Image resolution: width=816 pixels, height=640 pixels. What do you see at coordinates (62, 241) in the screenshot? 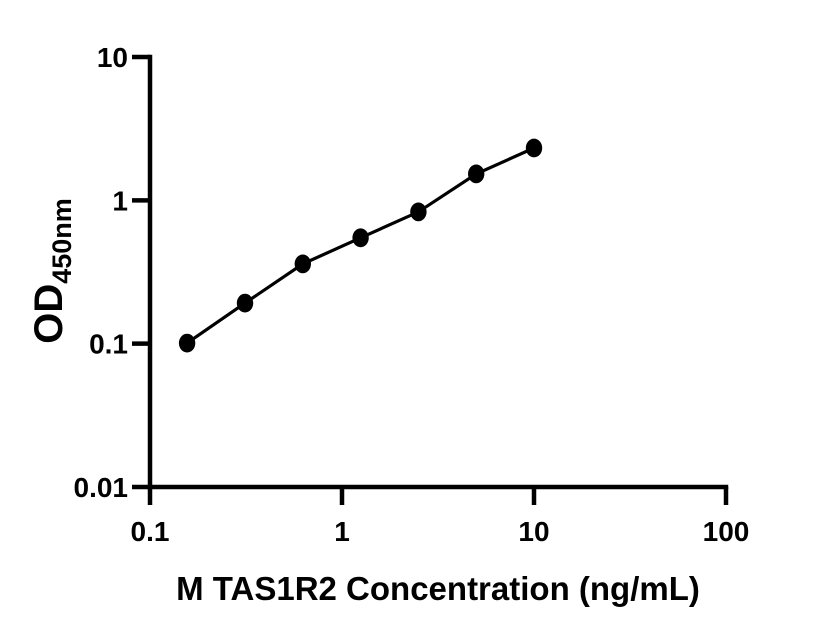
I see `y-axis-title-subscript: 450nm` at bounding box center [62, 241].